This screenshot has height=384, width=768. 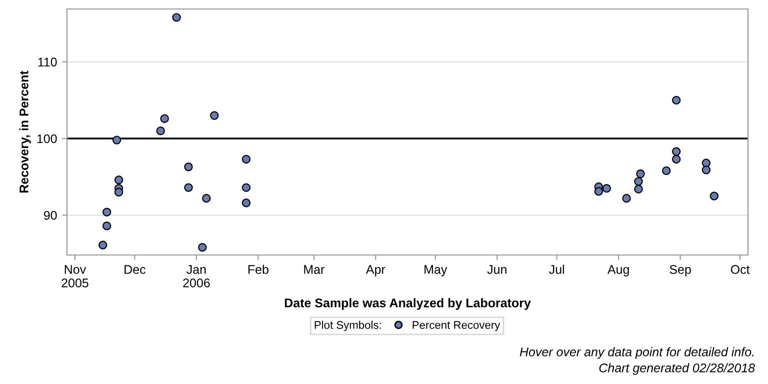 What do you see at coordinates (47, 139) in the screenshot?
I see `y-tick-label: 100` at bounding box center [47, 139].